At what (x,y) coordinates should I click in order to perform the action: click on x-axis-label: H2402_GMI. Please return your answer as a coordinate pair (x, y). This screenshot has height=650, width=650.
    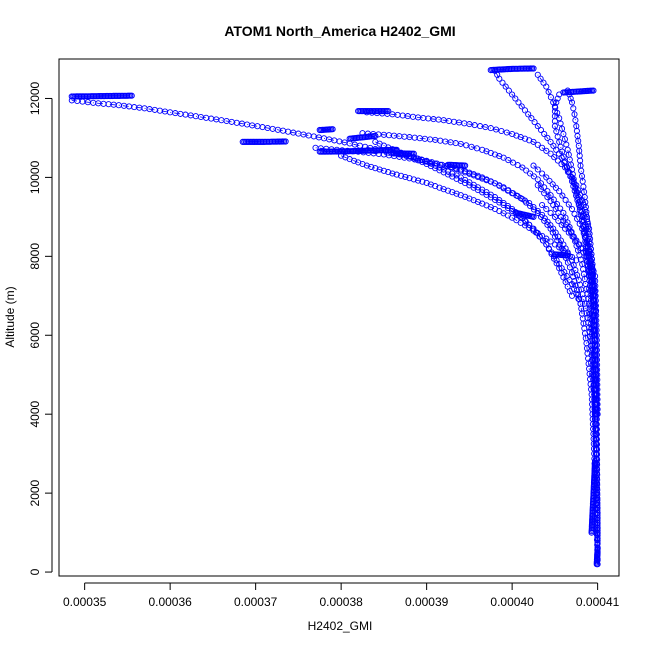
    Looking at the image, I should click on (340, 626).